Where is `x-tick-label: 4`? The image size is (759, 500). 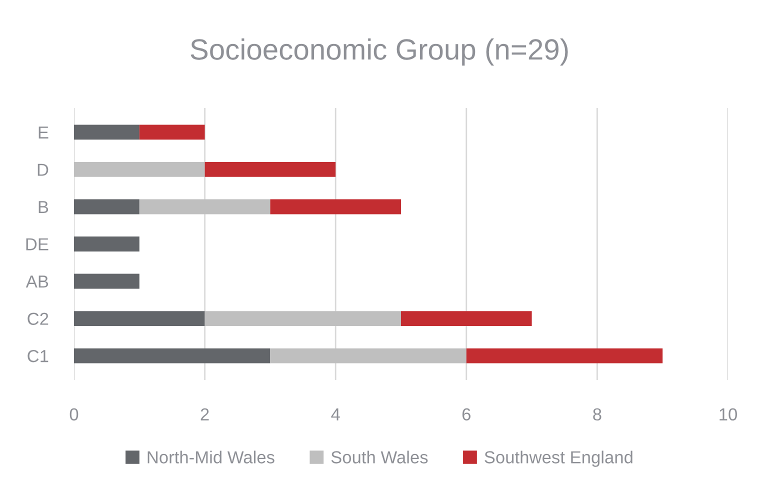 x-tick-label: 4 is located at coordinates (335, 414).